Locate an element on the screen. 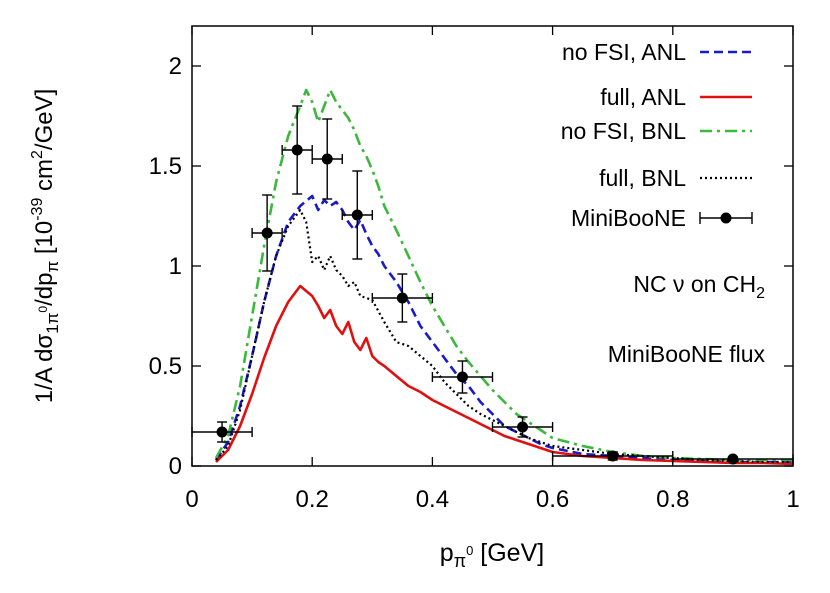  legend-label: no FSI, BNL is located at coordinates (623, 131).